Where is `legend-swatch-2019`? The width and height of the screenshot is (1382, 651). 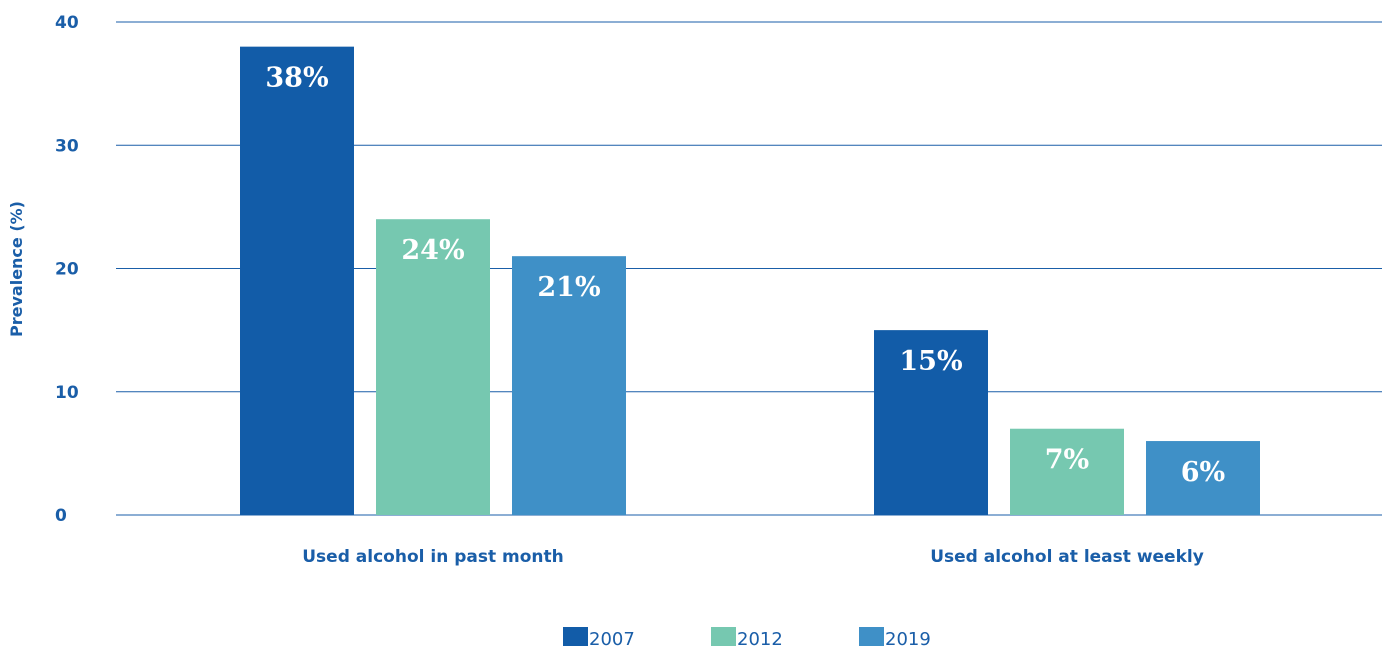
legend-swatch-2019 is located at coordinates (871, 637).